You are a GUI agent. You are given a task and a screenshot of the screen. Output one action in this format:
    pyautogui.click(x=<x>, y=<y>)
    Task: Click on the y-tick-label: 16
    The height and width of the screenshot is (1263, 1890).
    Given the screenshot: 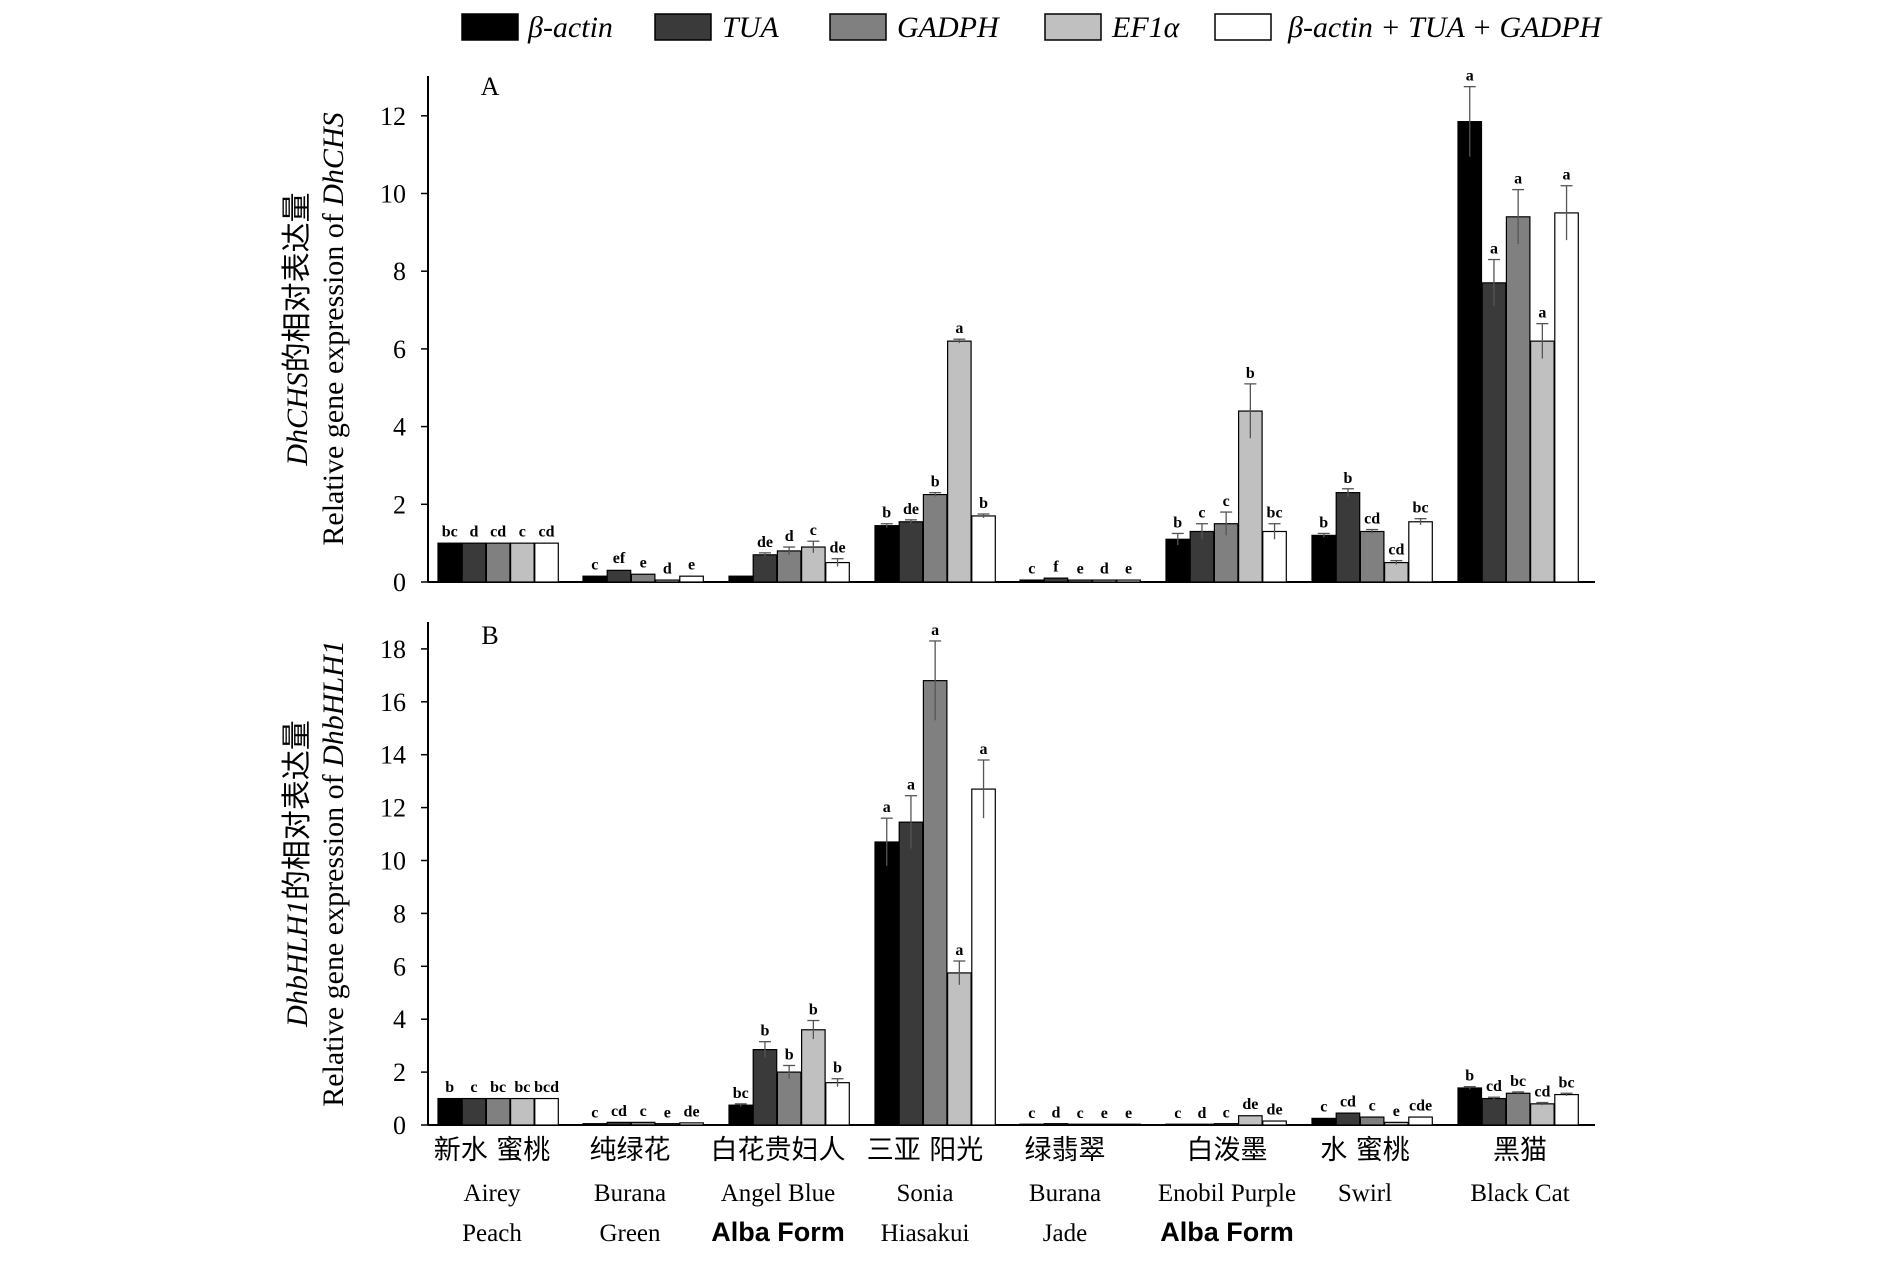 What is the action you would take?
    pyautogui.click(x=393, y=702)
    